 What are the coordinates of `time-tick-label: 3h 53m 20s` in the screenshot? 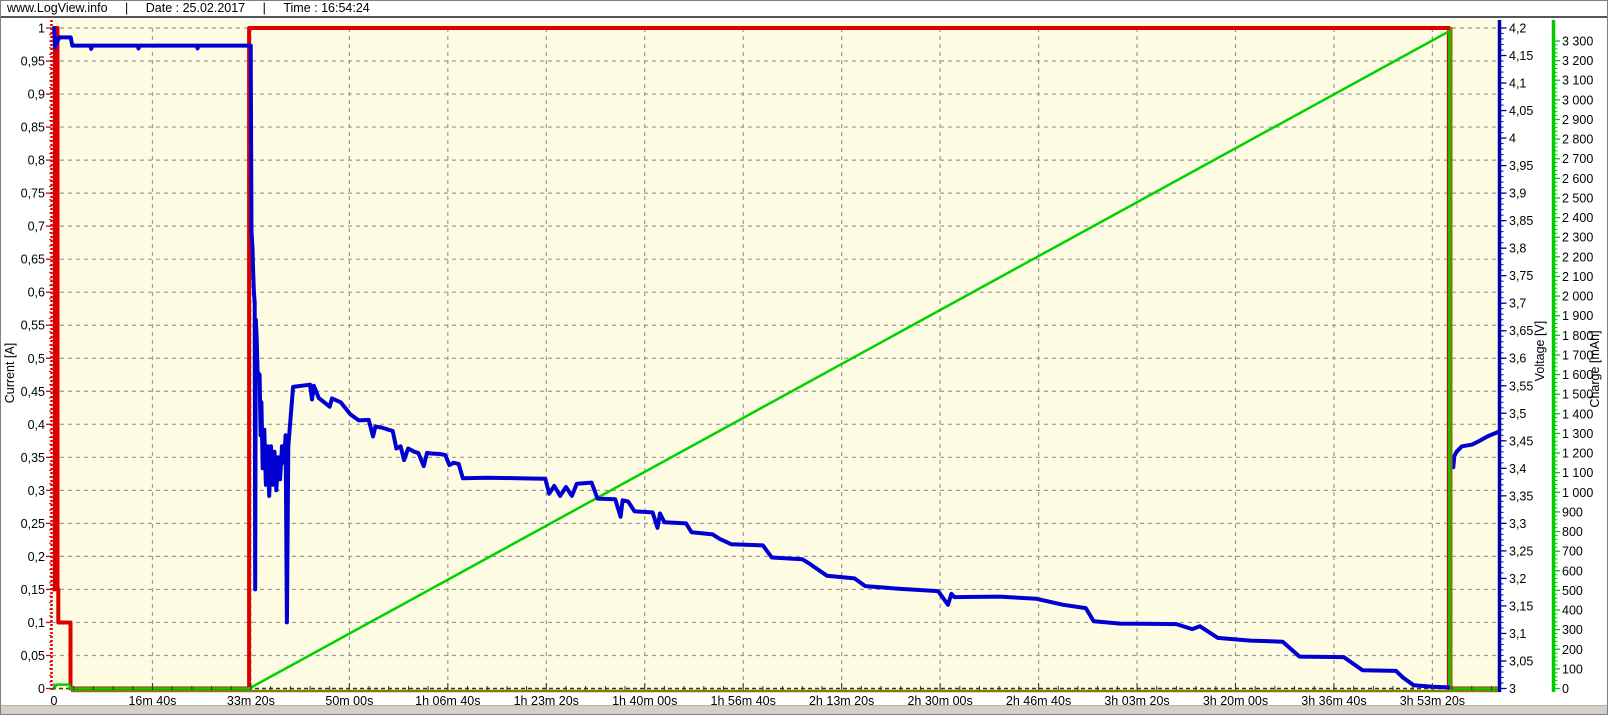 It's located at (1432, 700).